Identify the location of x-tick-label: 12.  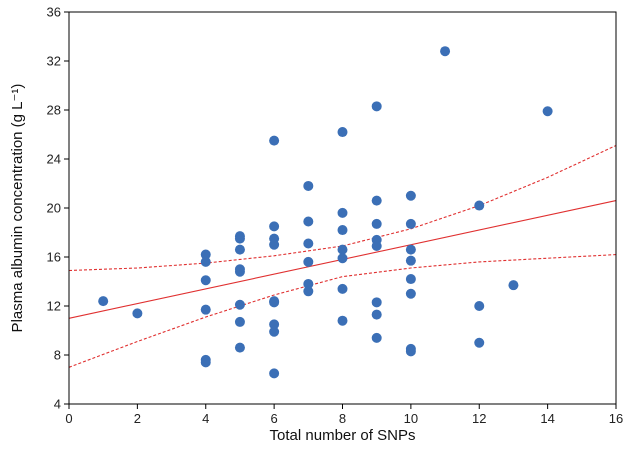
(479, 418).